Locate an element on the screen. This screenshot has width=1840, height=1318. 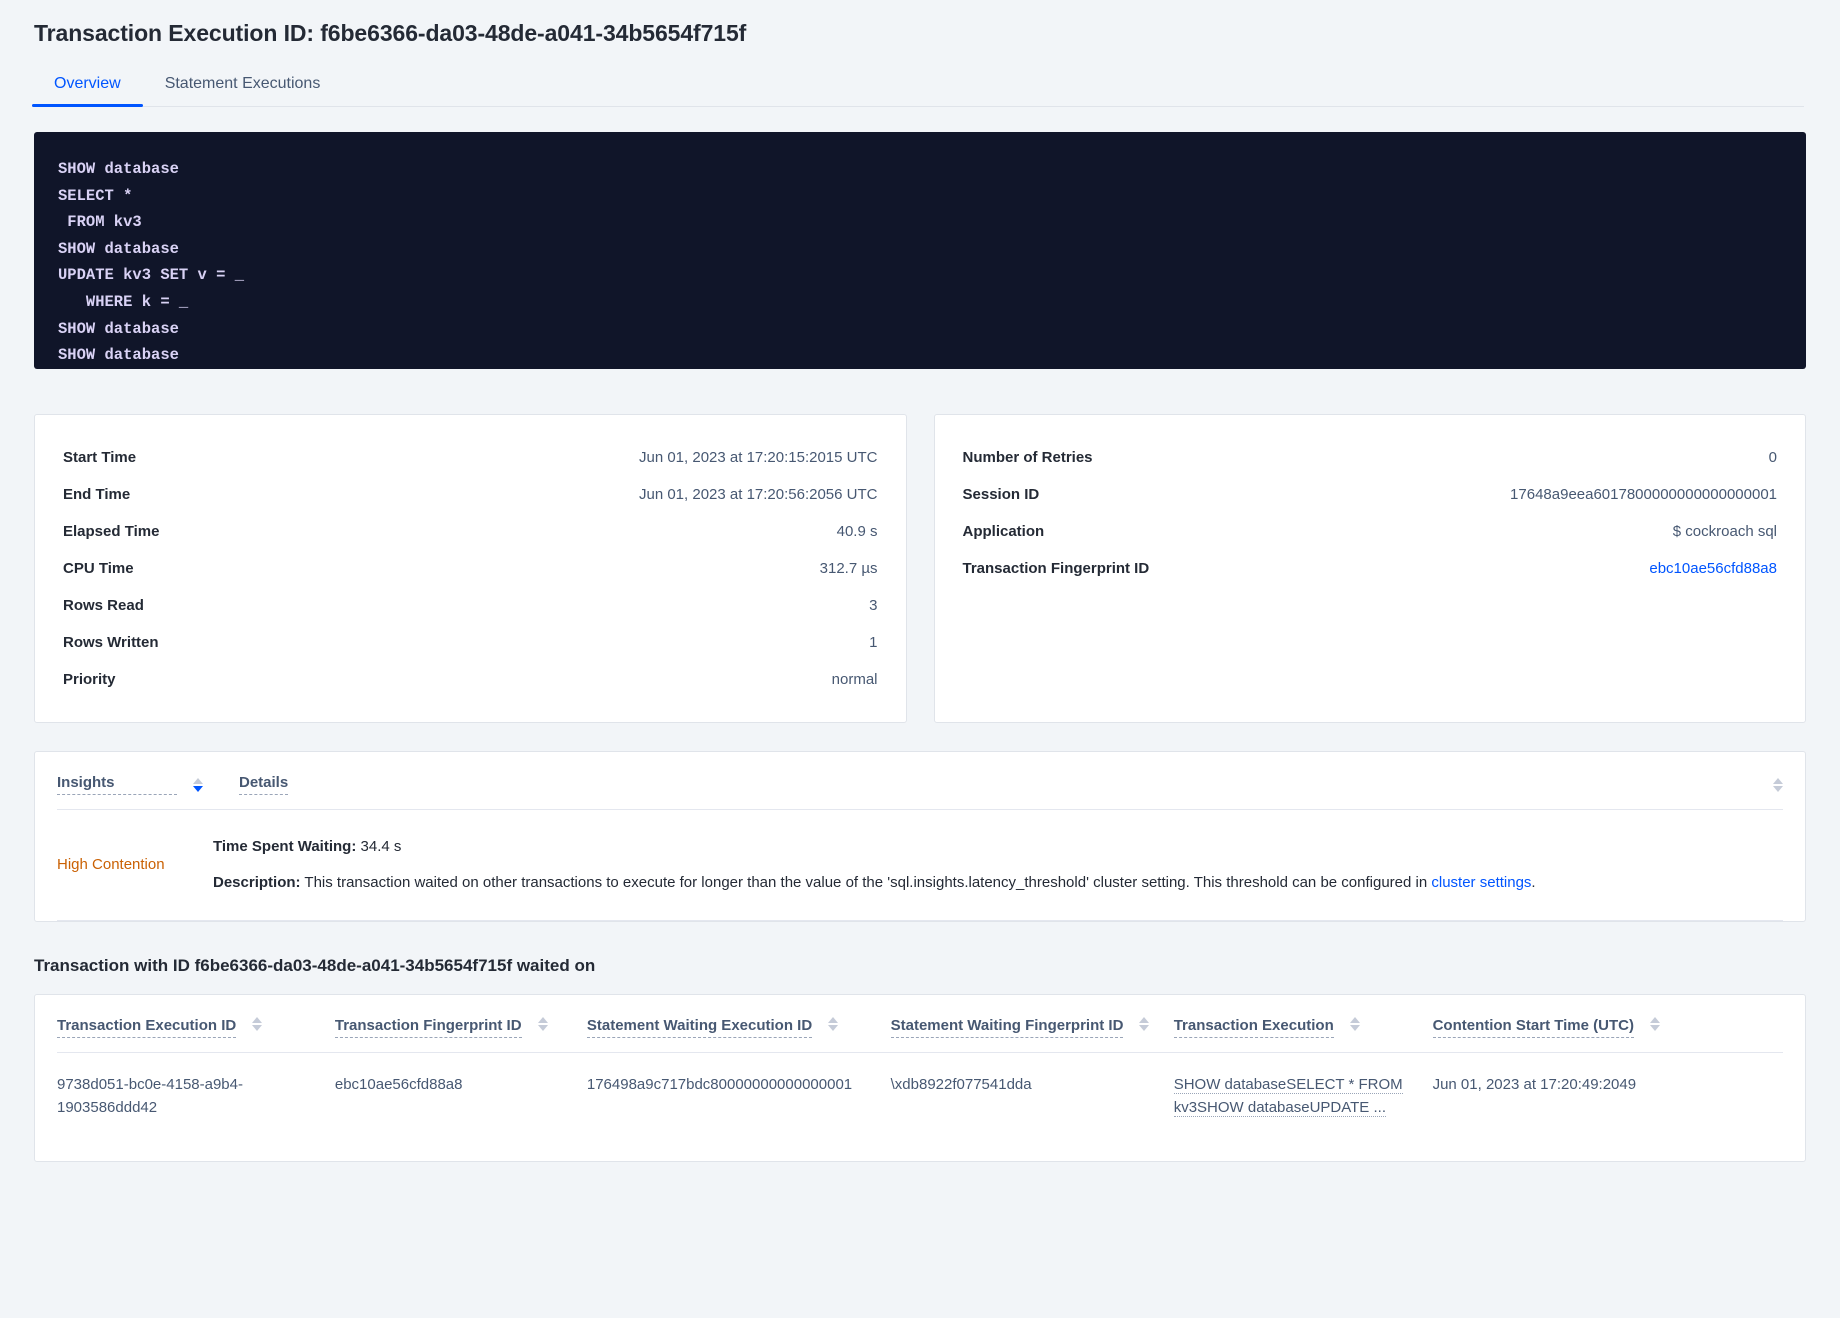
column-header-label: Transaction Execution is located at coordinates (1253, 1027).